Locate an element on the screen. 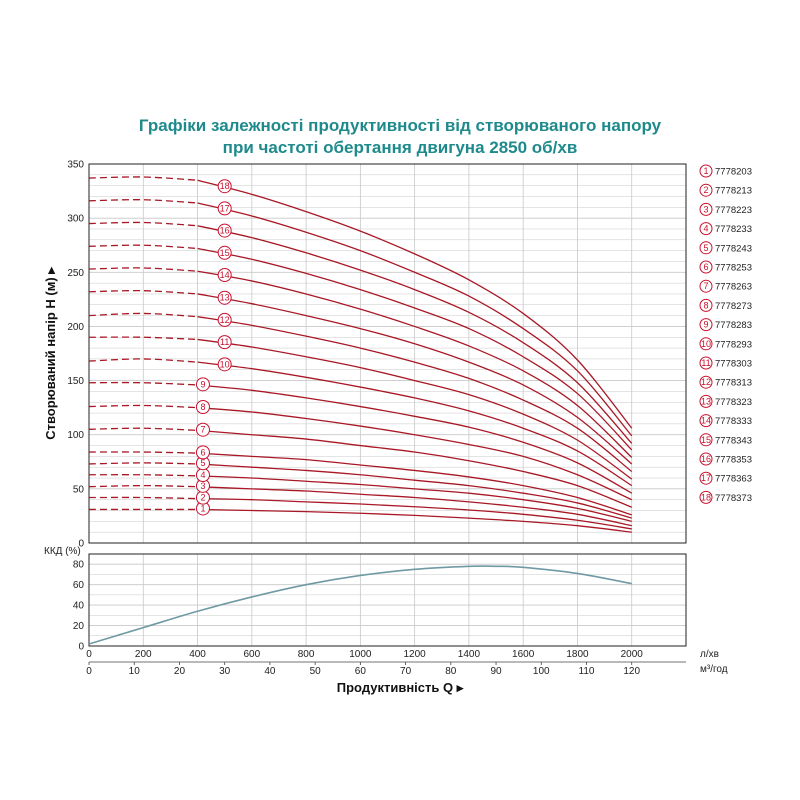 The image size is (800, 800). curve-badge-label: 6 is located at coordinates (202, 452).